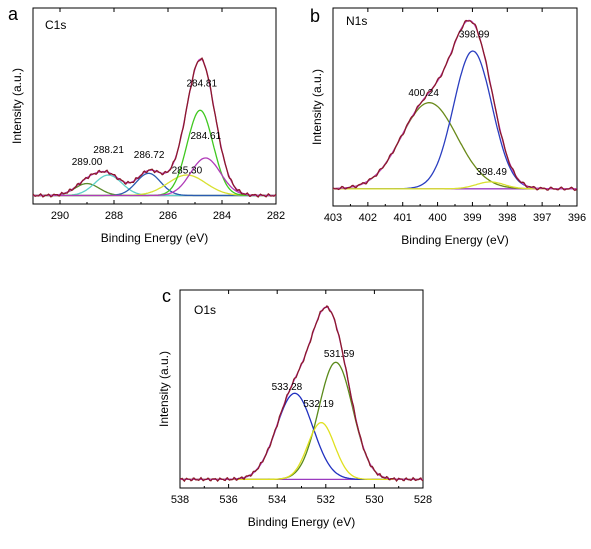  I want to click on x-tick-label: 399, so click(472, 218).